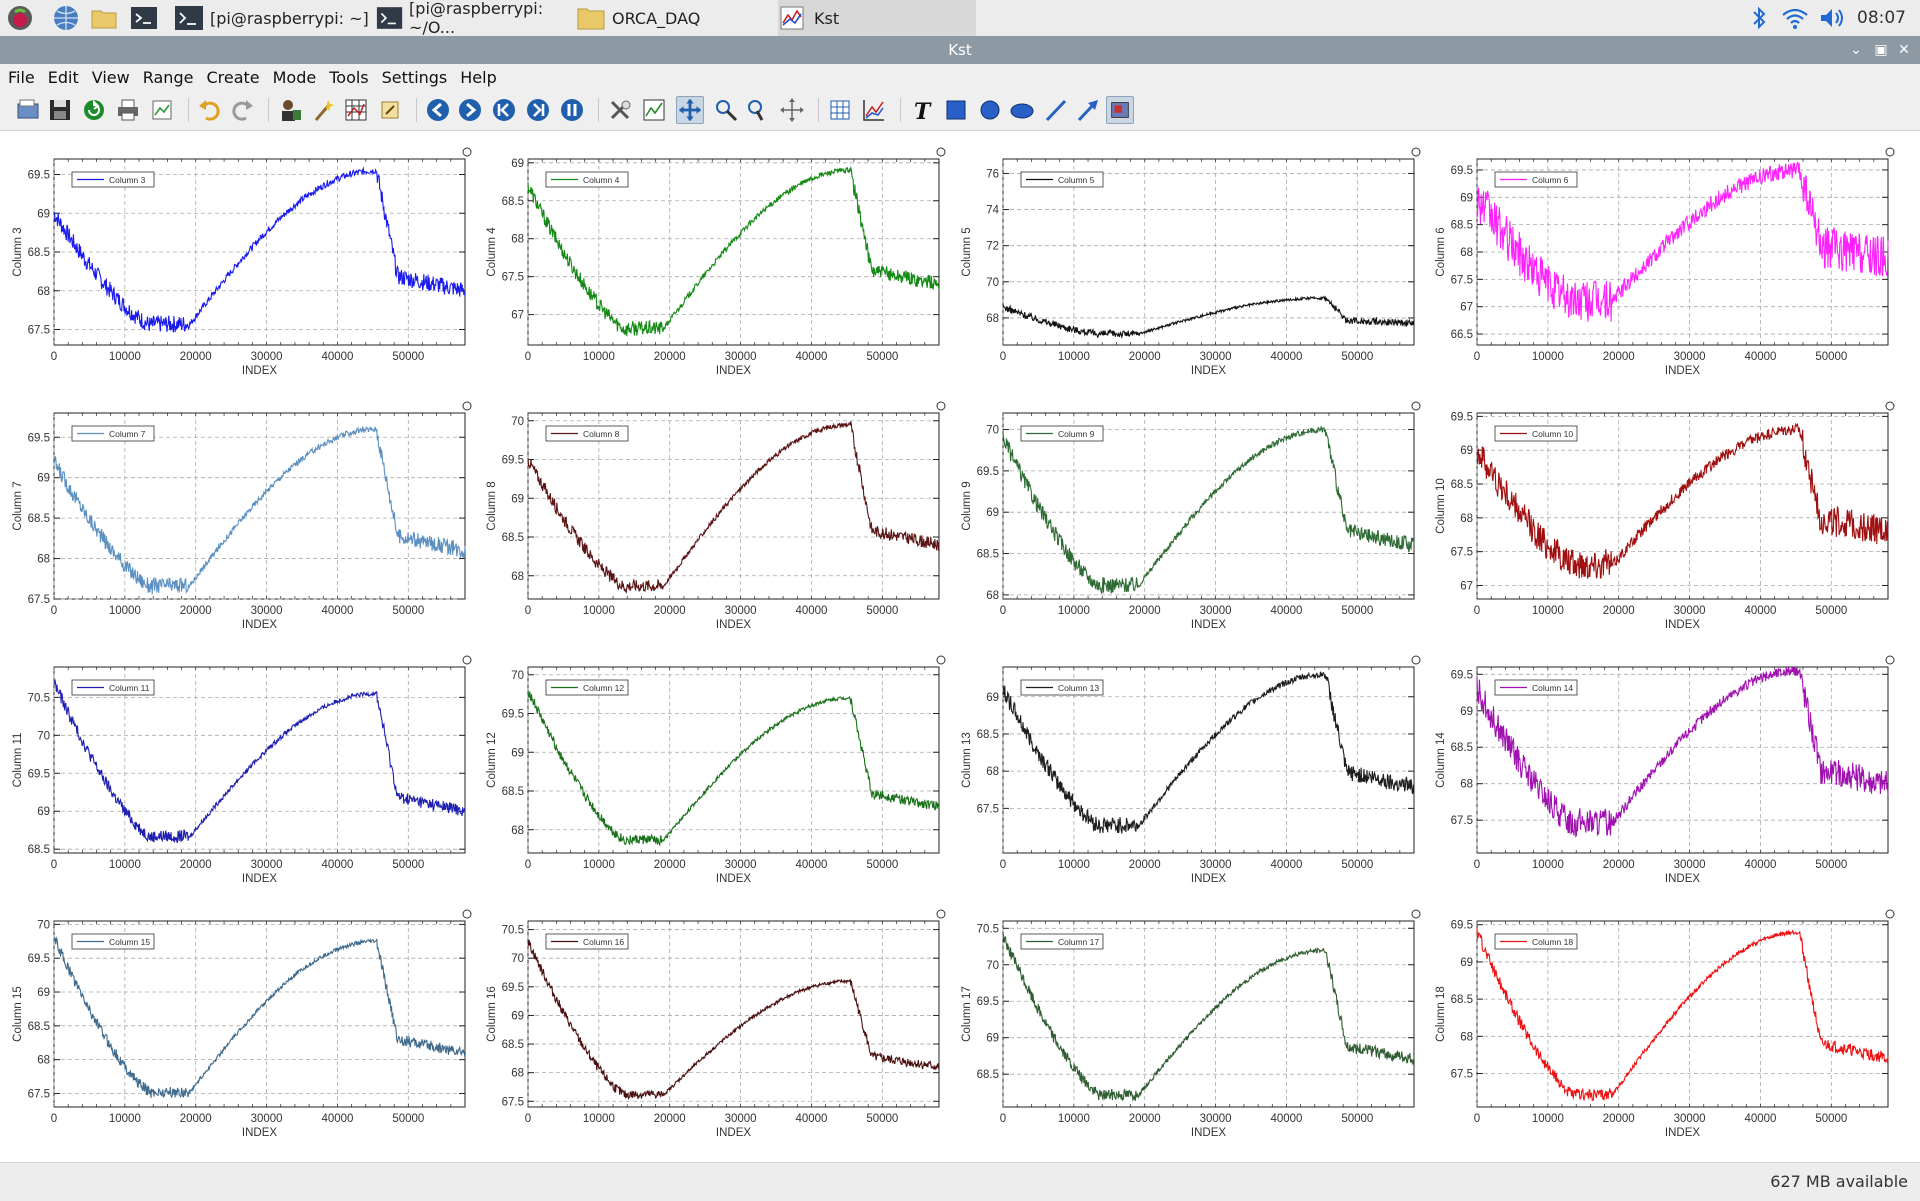 Image resolution: width=1920 pixels, height=1201 pixels. Describe the element at coordinates (21, 77) in the screenshot. I see `menu-file: File` at that location.